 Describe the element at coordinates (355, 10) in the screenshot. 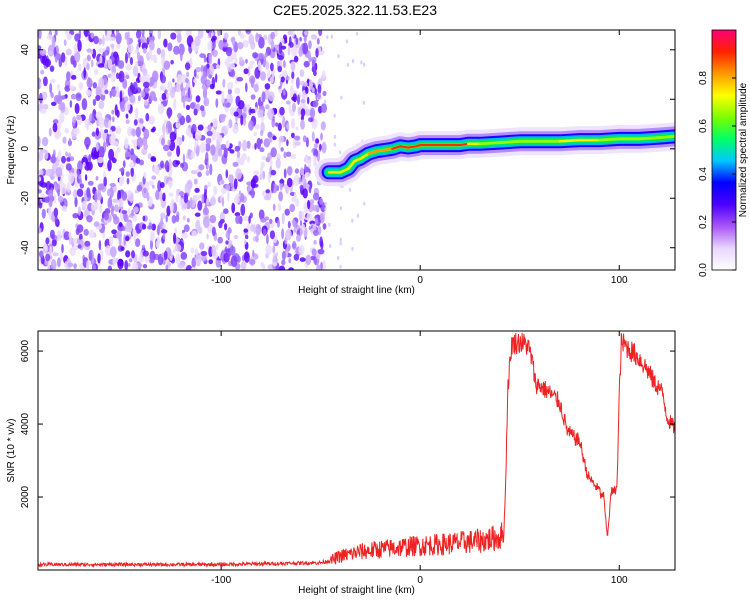

I see `figure-title: C2E5.2025.322.11.53.E23` at that location.